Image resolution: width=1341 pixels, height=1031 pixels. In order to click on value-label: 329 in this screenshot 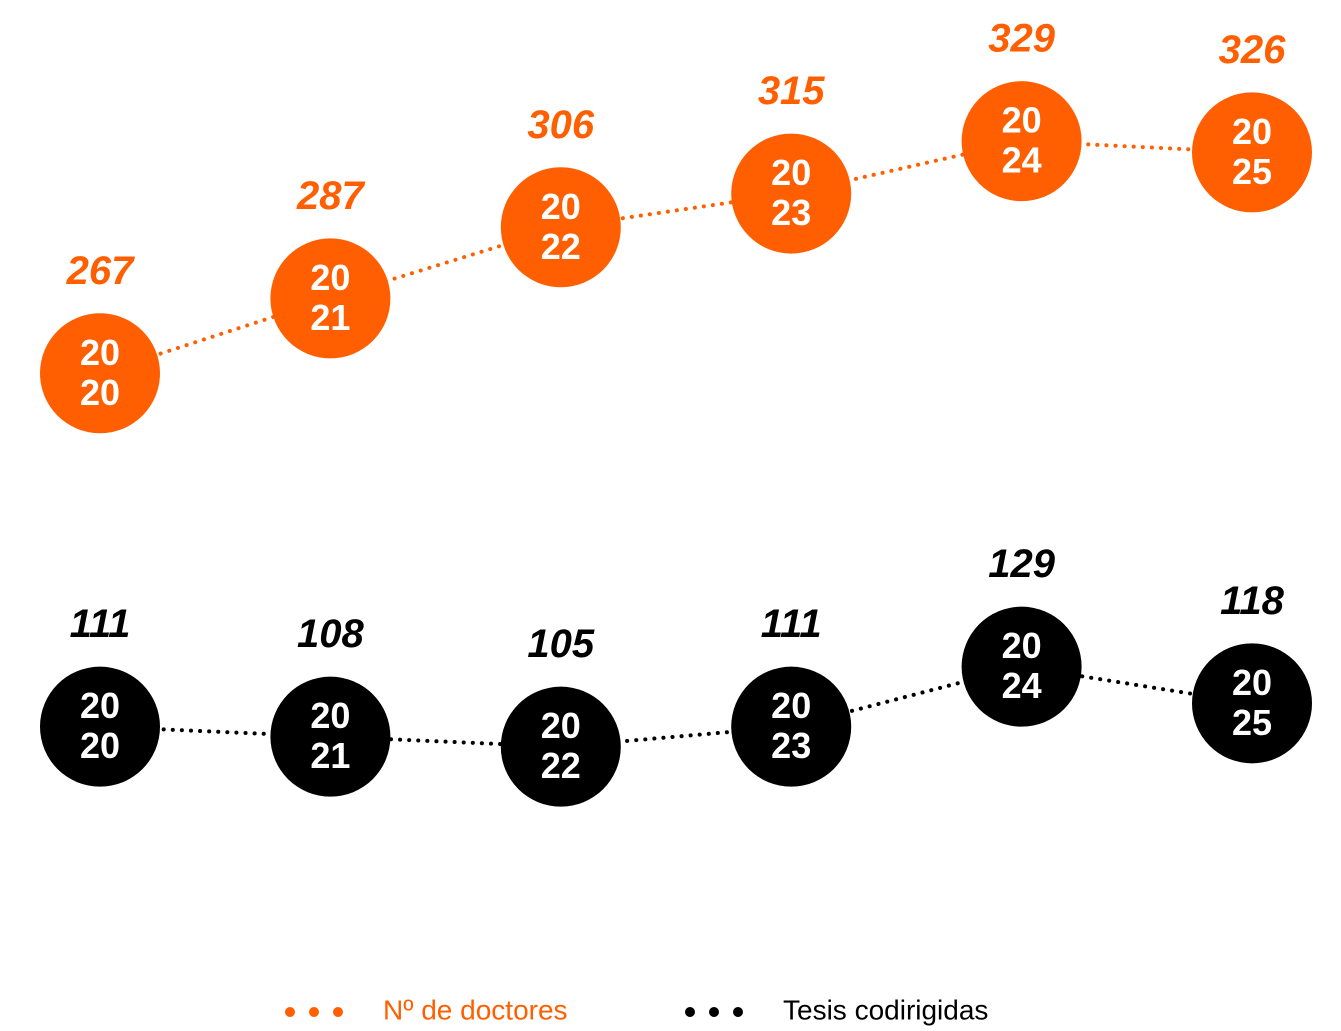, I will do `click(1021, 39)`.